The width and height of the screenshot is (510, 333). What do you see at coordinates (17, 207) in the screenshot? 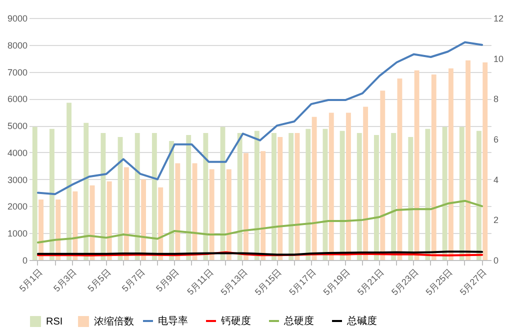
I see `y-tick-label: 2000` at bounding box center [17, 207].